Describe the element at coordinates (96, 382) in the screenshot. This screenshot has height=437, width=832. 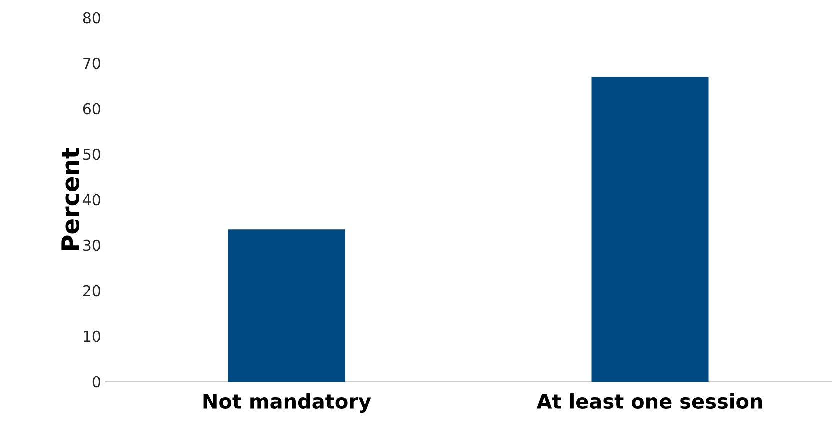
I see `y-tick-label: 0` at that location.